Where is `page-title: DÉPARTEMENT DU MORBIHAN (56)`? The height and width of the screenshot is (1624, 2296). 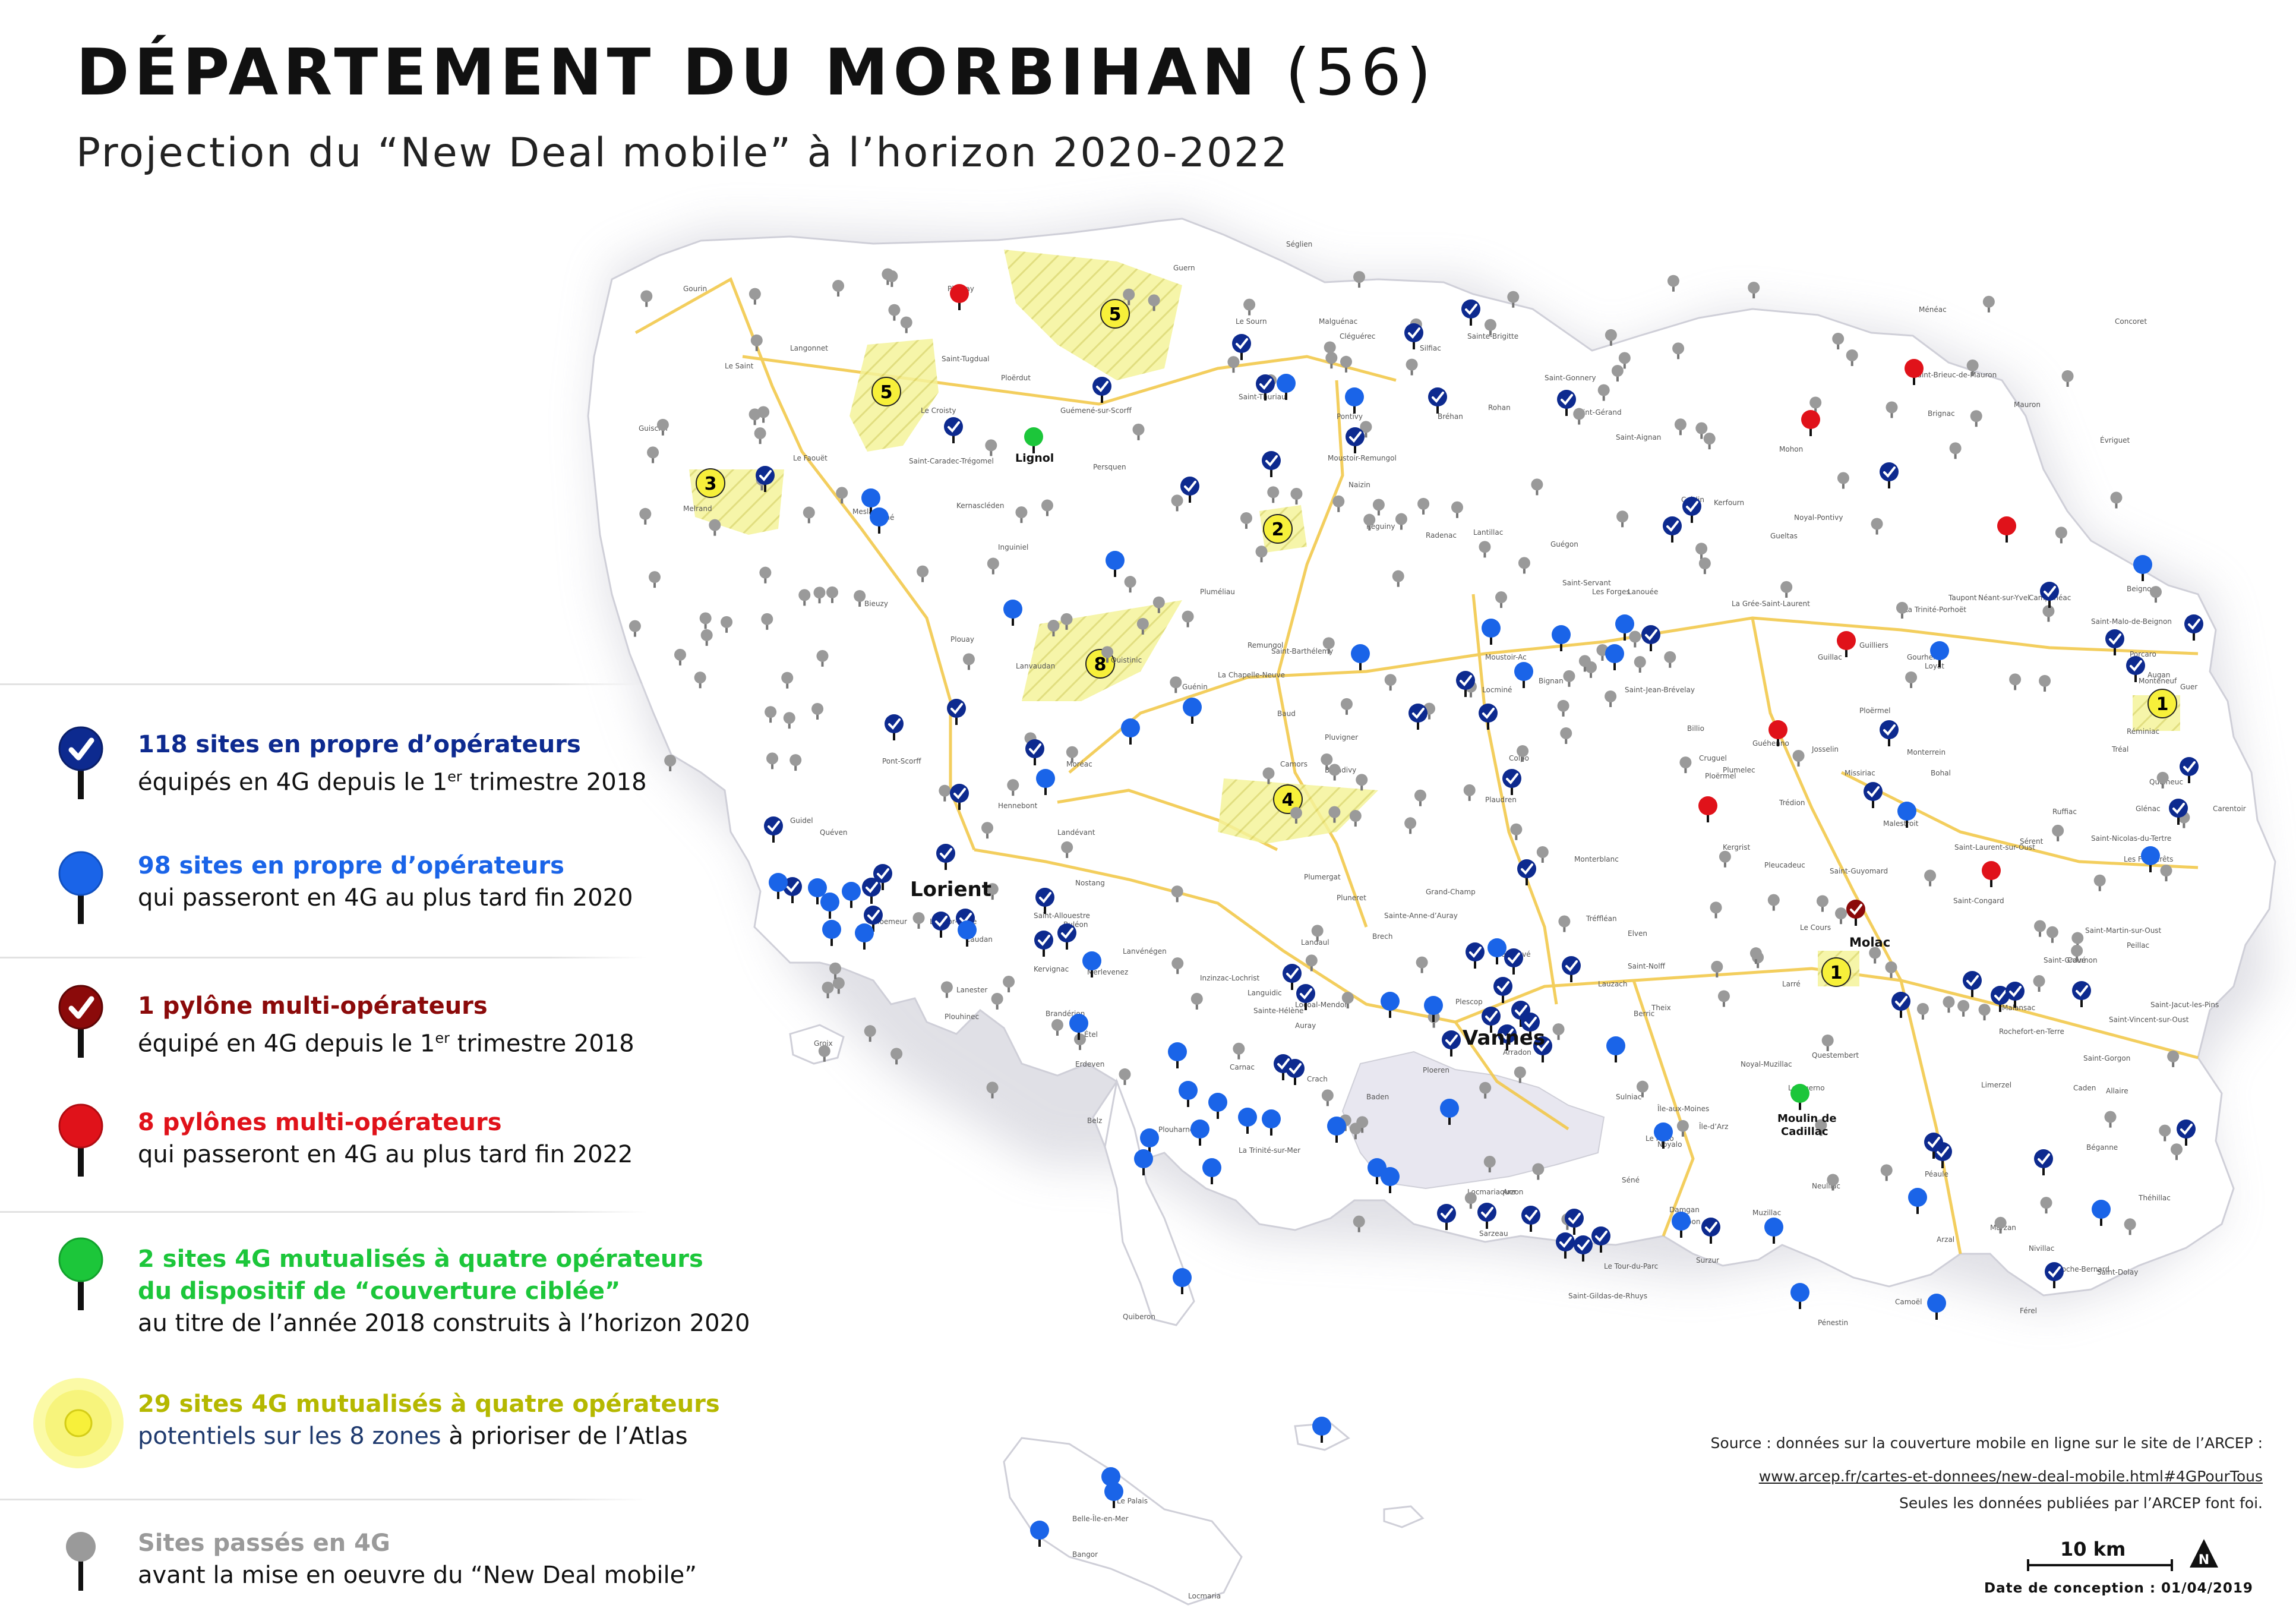 page-title: DÉPARTEMENT DU MORBIHAN (56) is located at coordinates (756, 73).